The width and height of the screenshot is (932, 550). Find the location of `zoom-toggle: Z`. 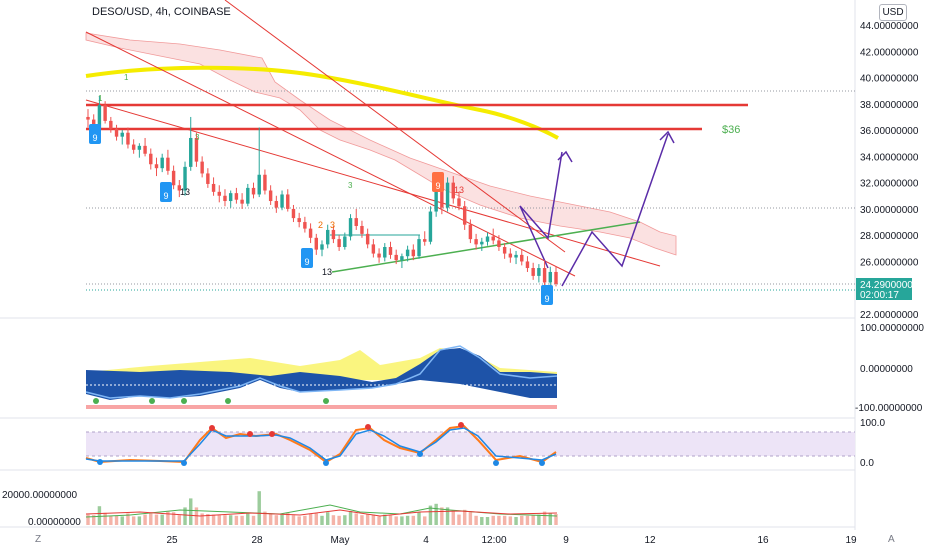

zoom-toggle: Z is located at coordinates (38, 539).